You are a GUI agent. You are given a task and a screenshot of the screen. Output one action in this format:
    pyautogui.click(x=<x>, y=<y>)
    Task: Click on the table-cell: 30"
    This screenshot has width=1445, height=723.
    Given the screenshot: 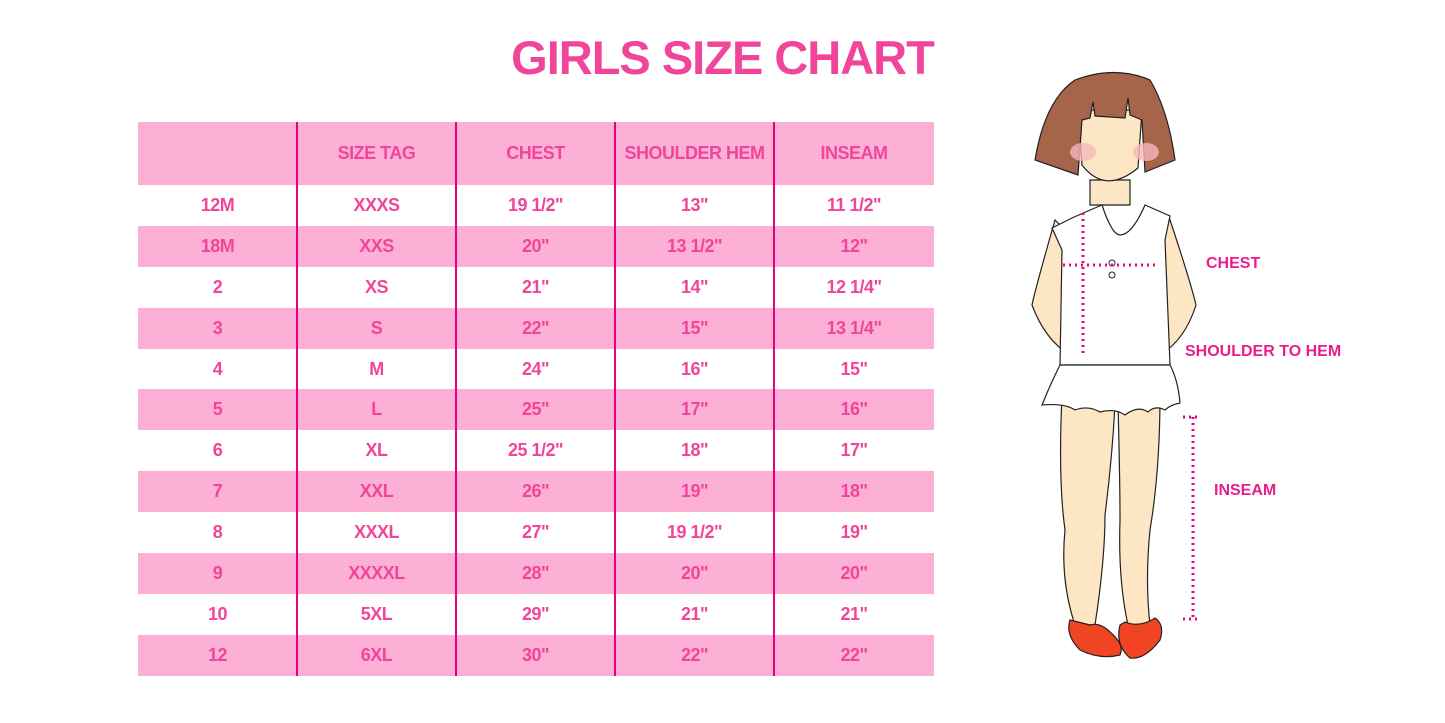 What is the action you would take?
    pyautogui.click(x=535, y=654)
    